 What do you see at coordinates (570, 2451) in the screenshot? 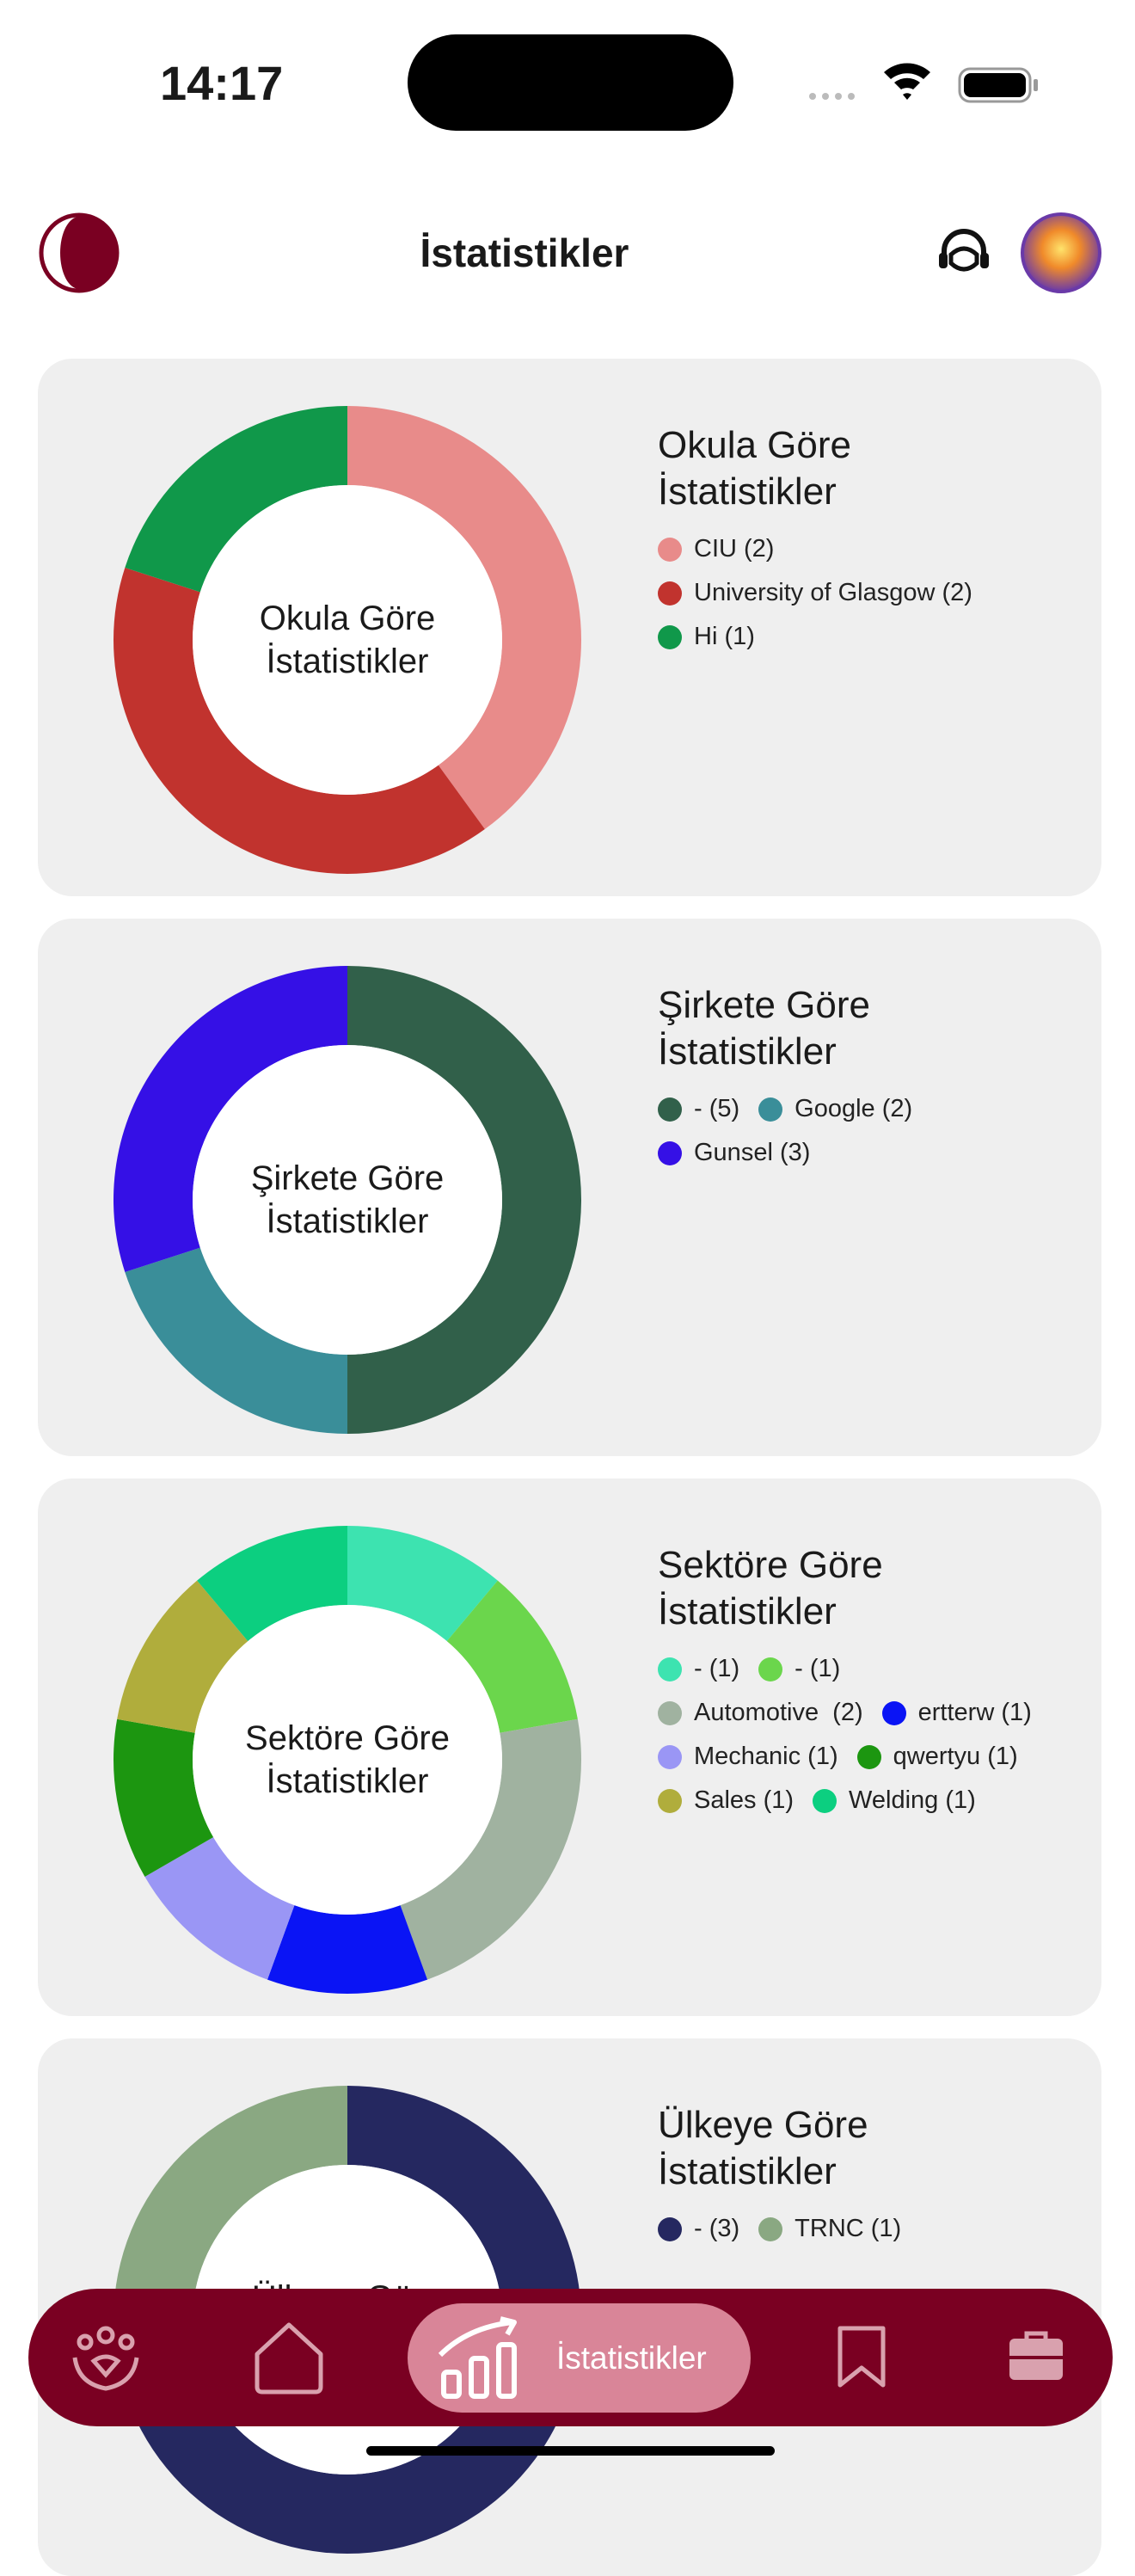
I see `home-indicator` at bounding box center [570, 2451].